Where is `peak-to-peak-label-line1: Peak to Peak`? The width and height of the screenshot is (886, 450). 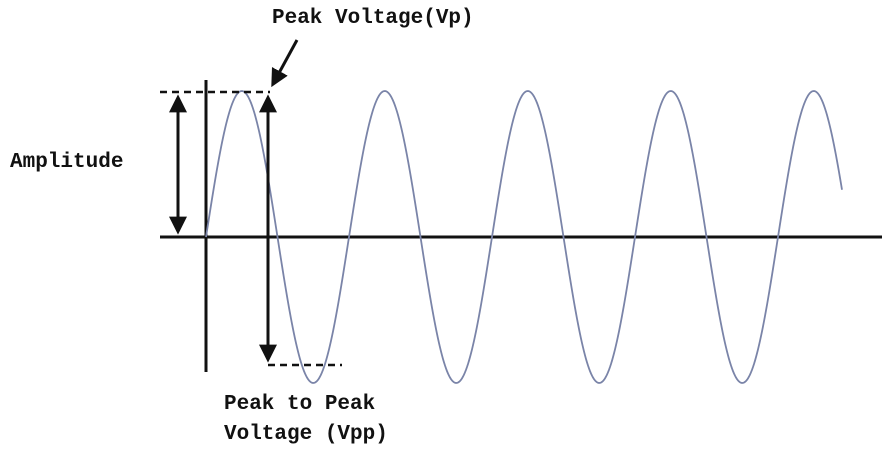
peak-to-peak-label-line1: Peak to Peak is located at coordinates (300, 404).